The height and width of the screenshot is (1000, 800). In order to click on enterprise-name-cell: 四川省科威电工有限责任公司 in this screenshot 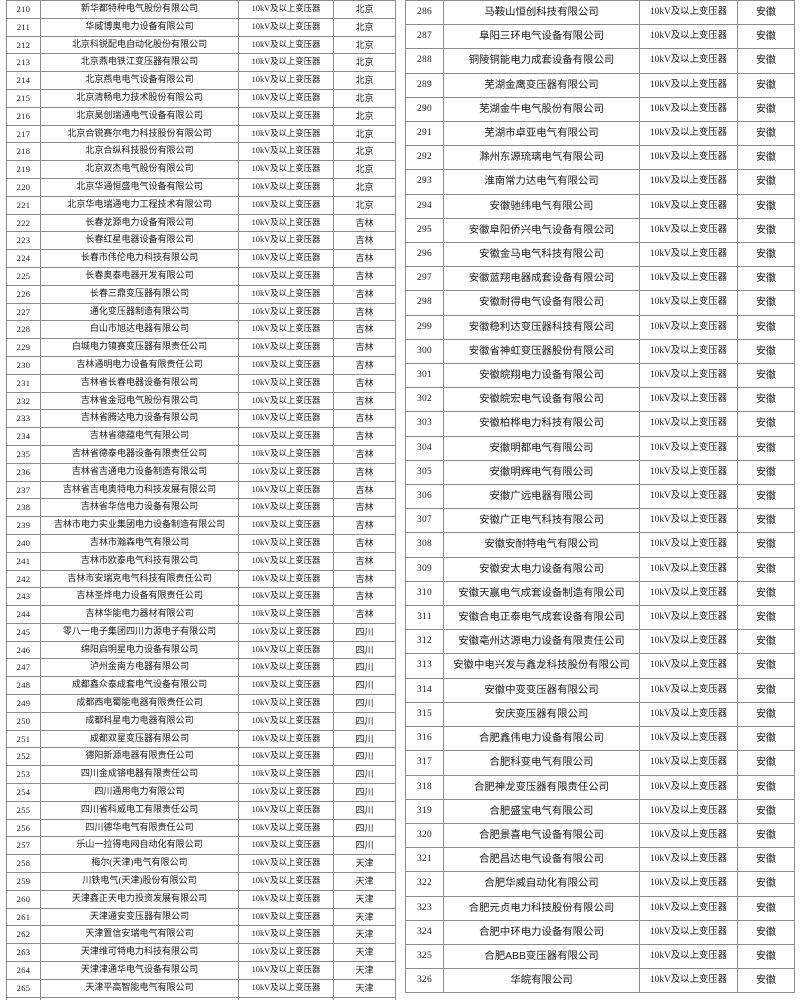, I will do `click(139, 810)`.